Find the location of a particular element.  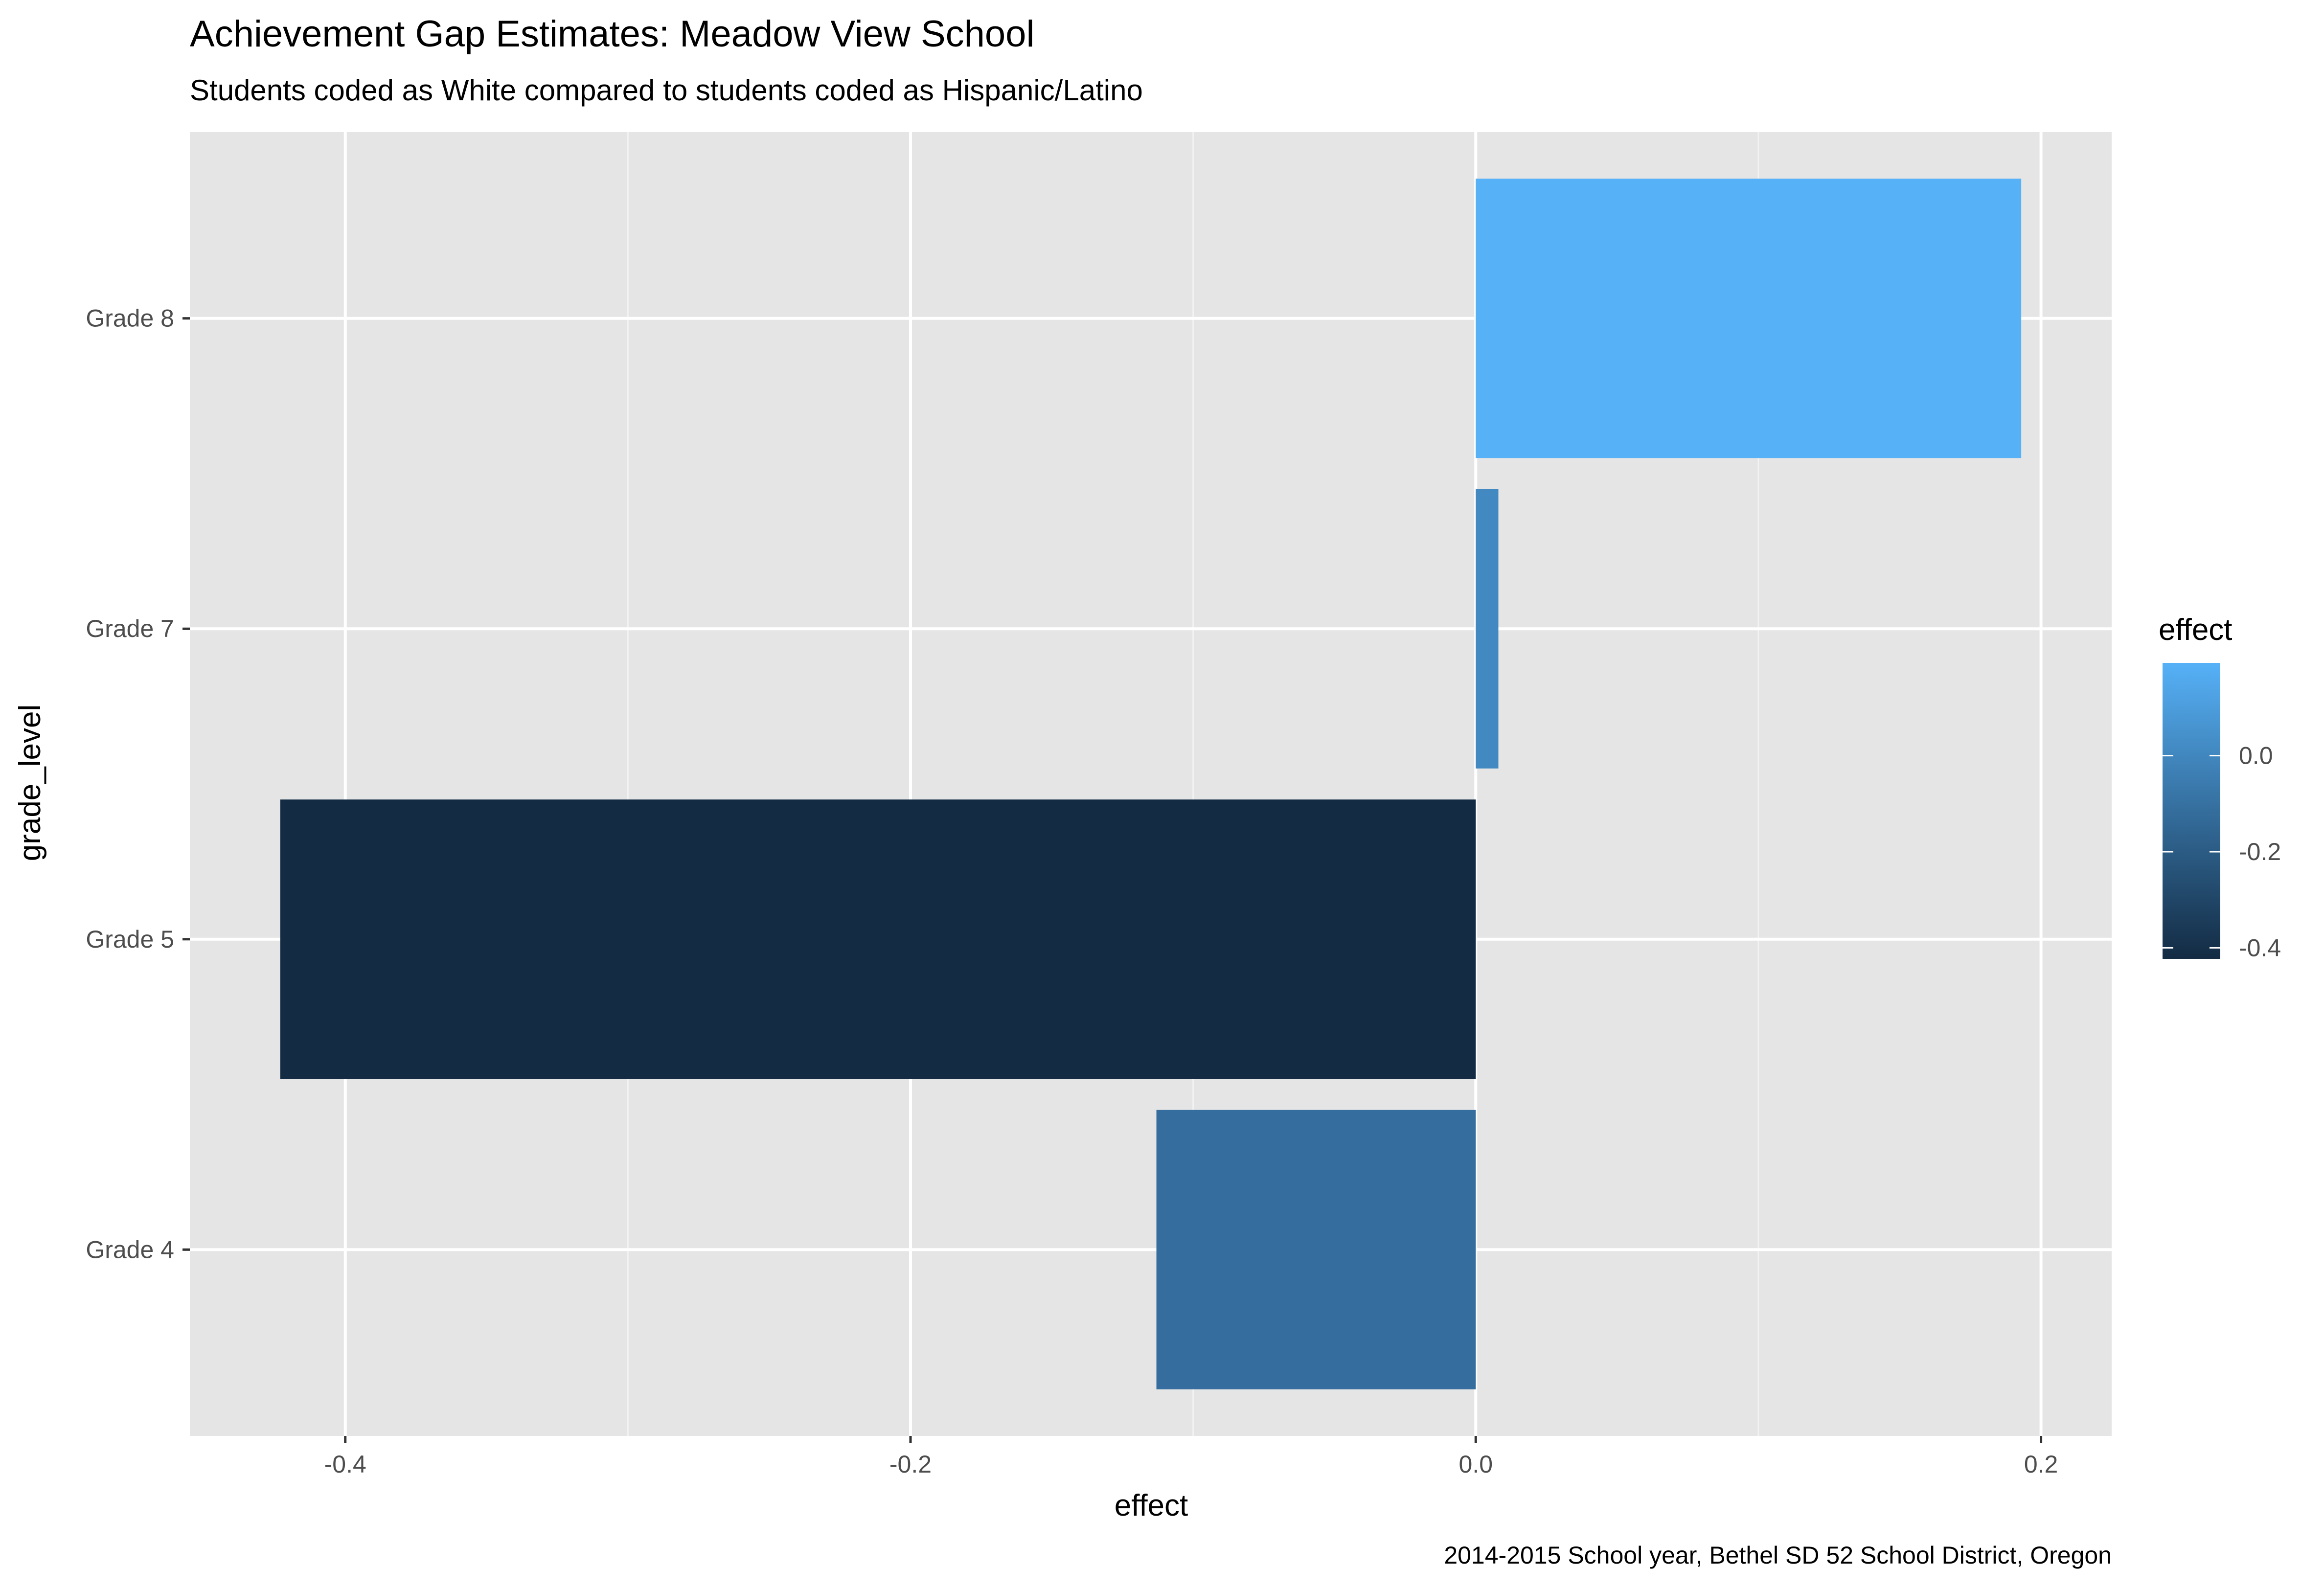

legend-tick-label: 0.0 is located at coordinates (2256, 756).